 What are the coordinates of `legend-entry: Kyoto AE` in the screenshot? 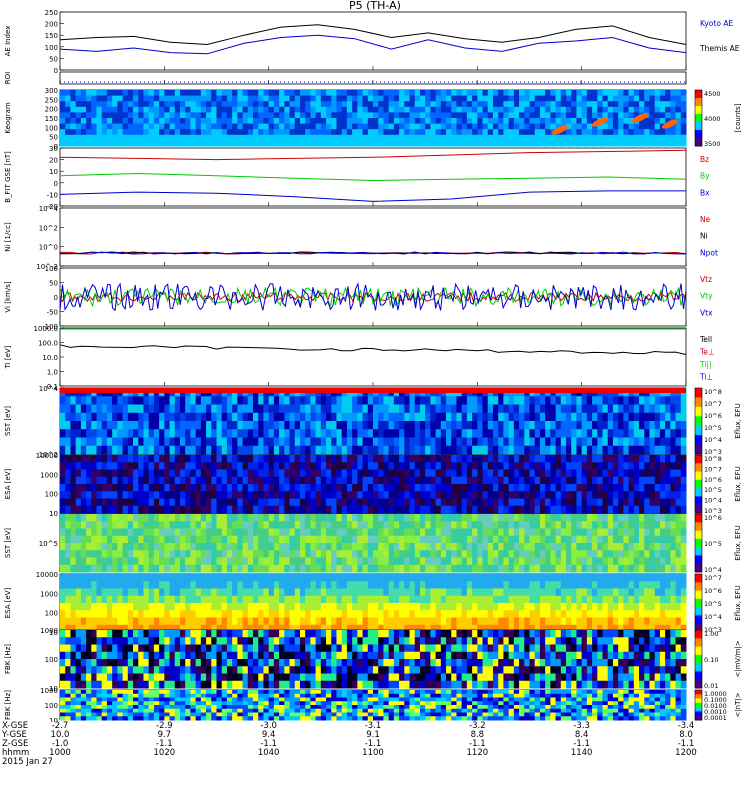 It's located at (716, 23).